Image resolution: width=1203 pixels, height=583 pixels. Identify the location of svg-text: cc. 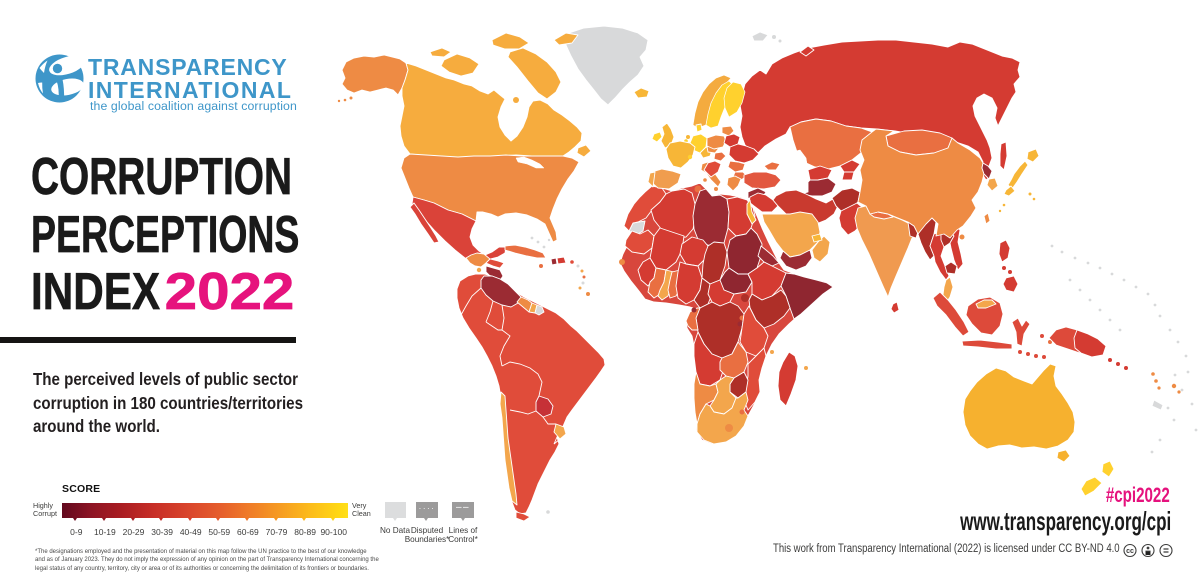
(1130, 551).